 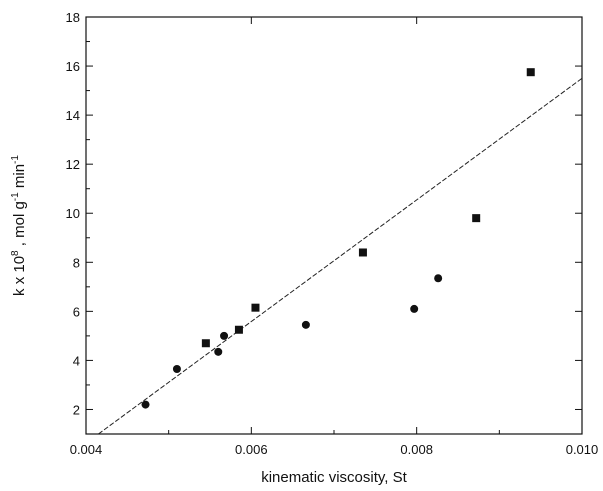 I want to click on y-tick-label: 12, so click(x=73, y=164).